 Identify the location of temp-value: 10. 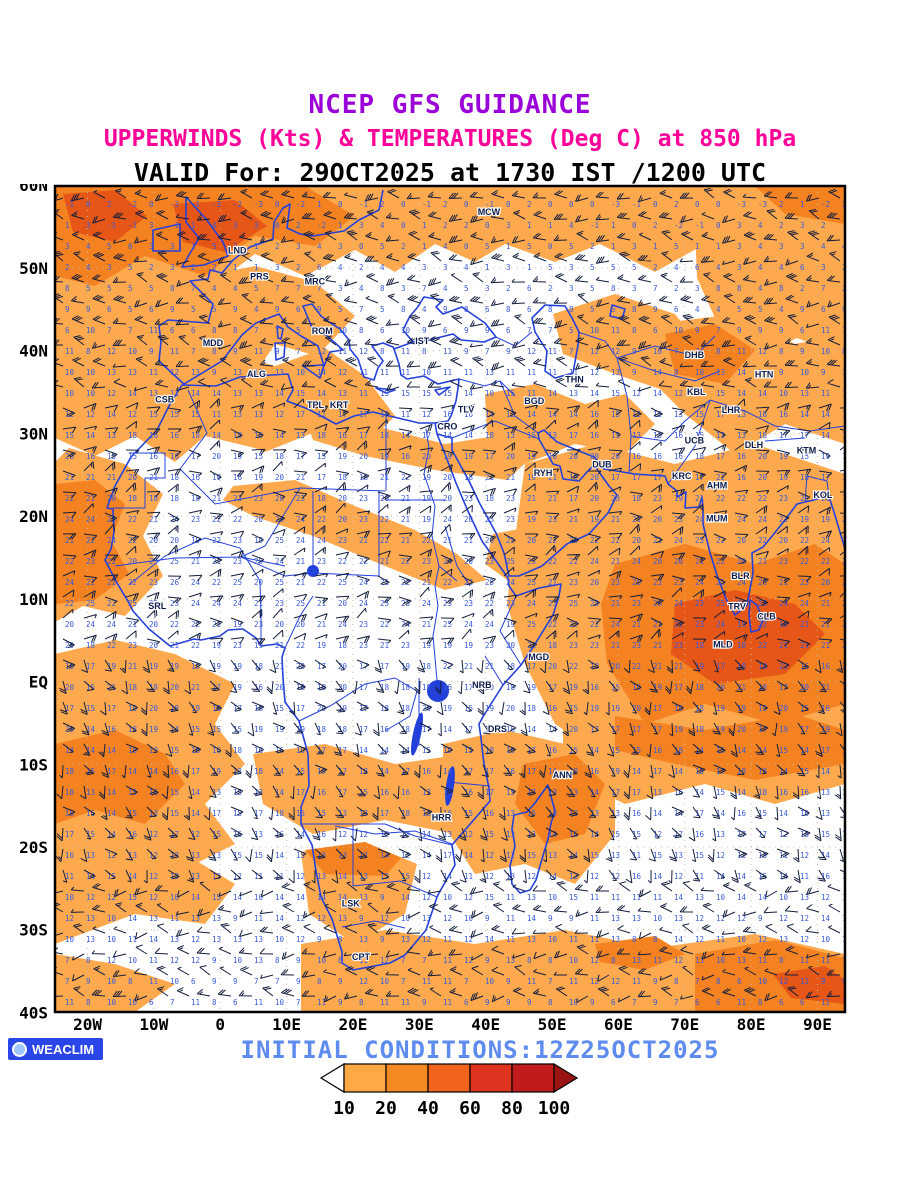
(574, 1002).